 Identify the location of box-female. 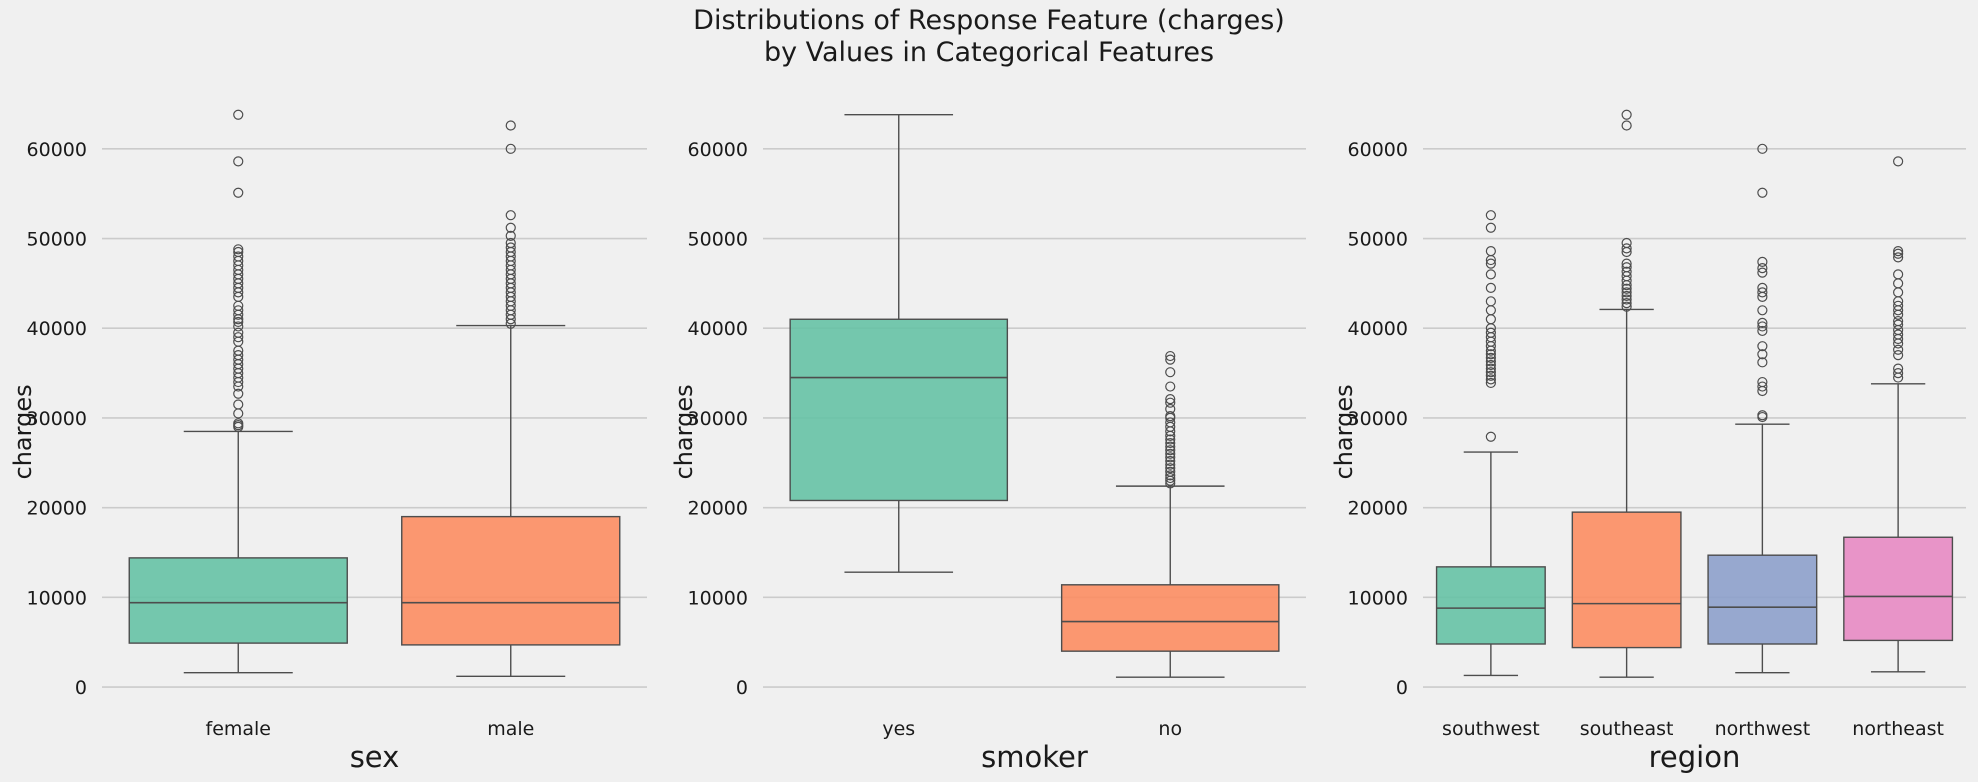
(238, 391).